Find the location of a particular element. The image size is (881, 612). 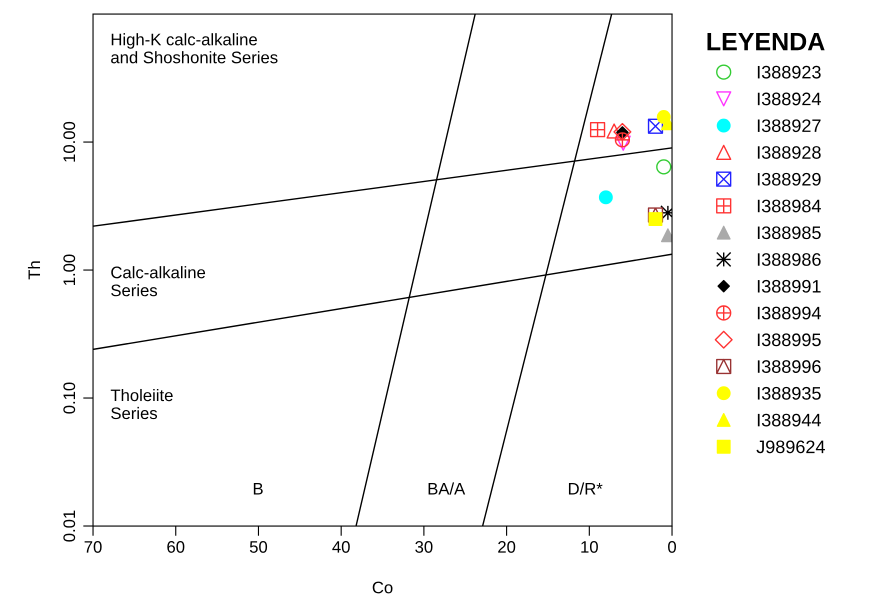

x-axis-title: Co is located at coordinates (382, 588).